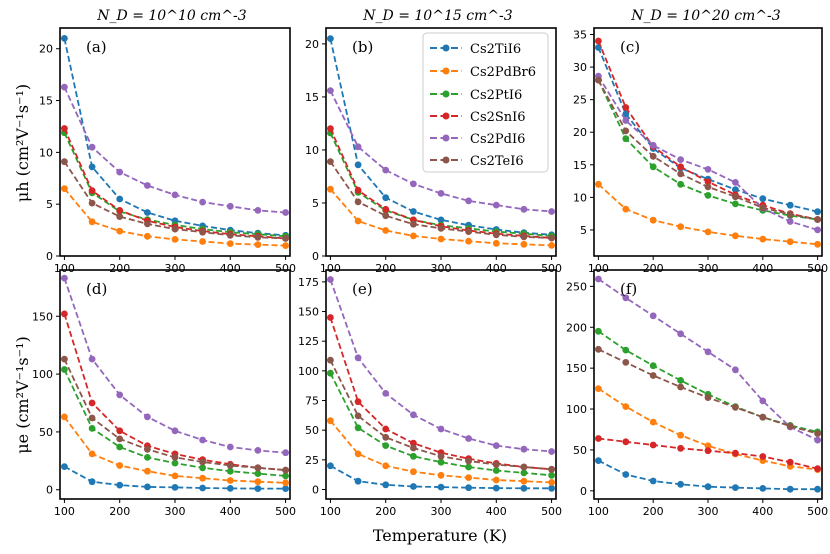  Describe the element at coordinates (477, 139) in the screenshot. I see `legend-entry: Cs2PdI6` at that location.